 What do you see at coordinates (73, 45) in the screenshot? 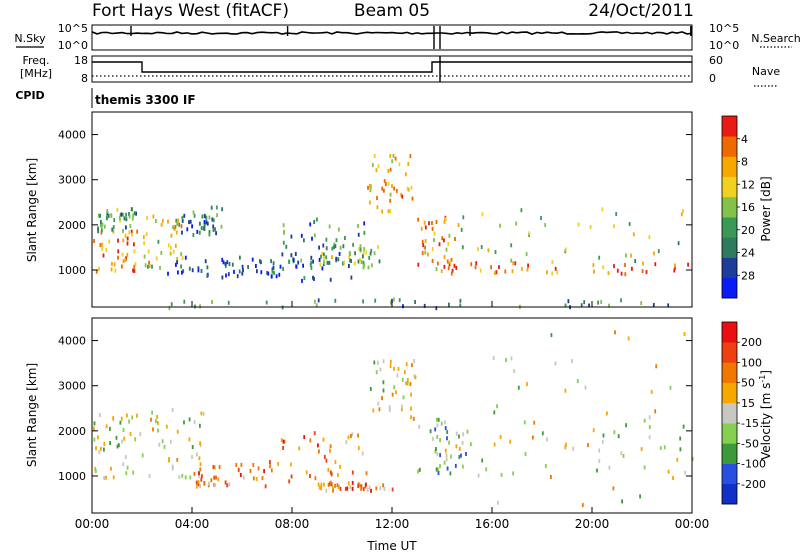
I see `noise-left-tick-bottom: 10^0` at bounding box center [73, 45].